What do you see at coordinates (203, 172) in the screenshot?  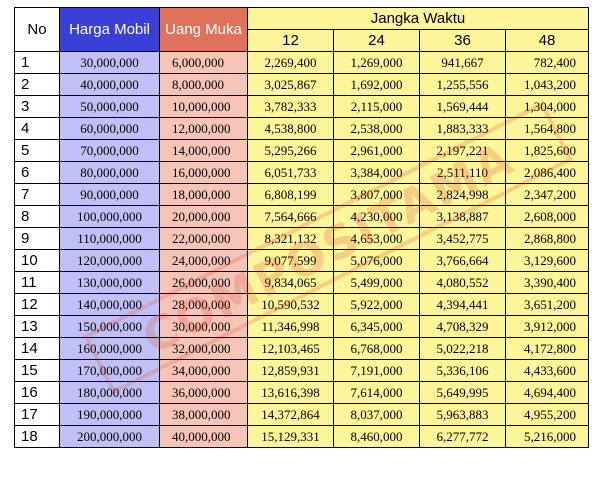 I see `down-payment-cell: 16,000,000` at bounding box center [203, 172].